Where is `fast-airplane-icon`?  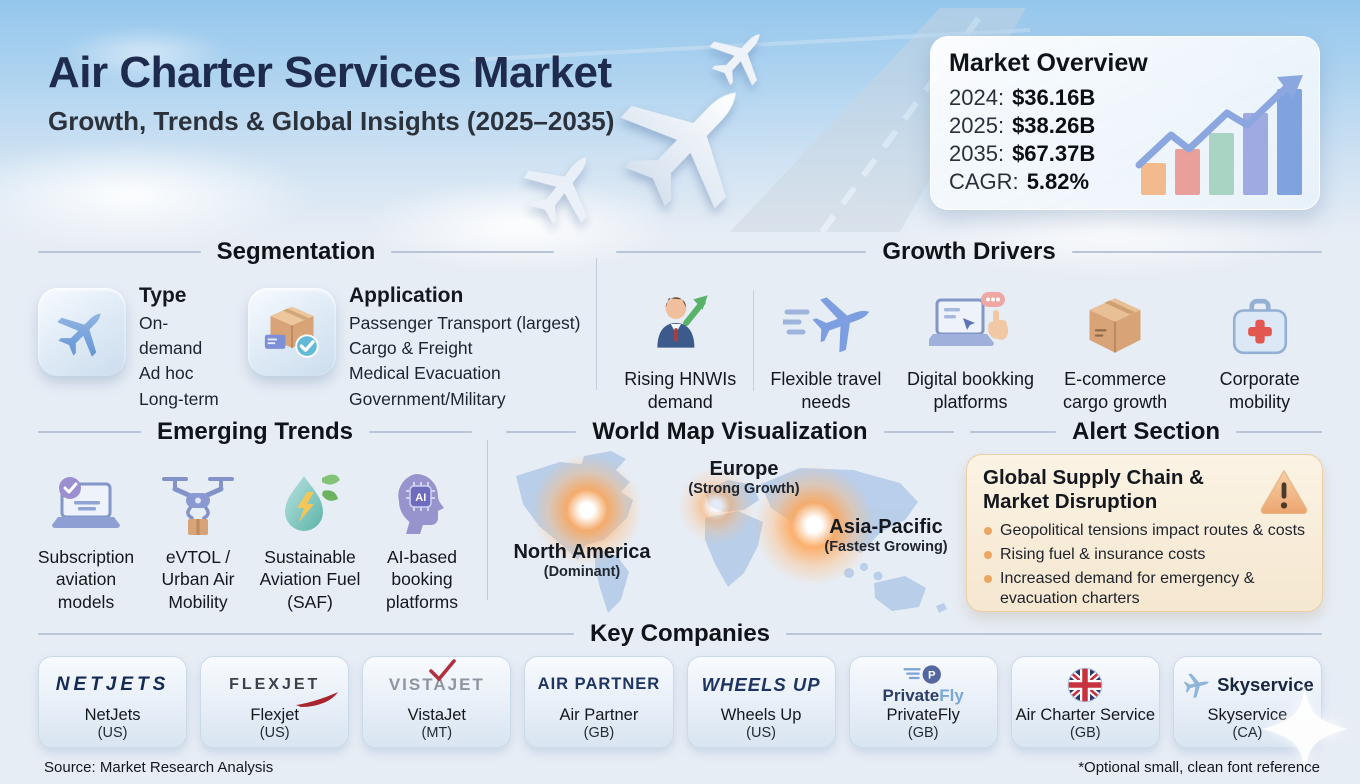
fast-airplane-icon is located at coordinates (825, 324).